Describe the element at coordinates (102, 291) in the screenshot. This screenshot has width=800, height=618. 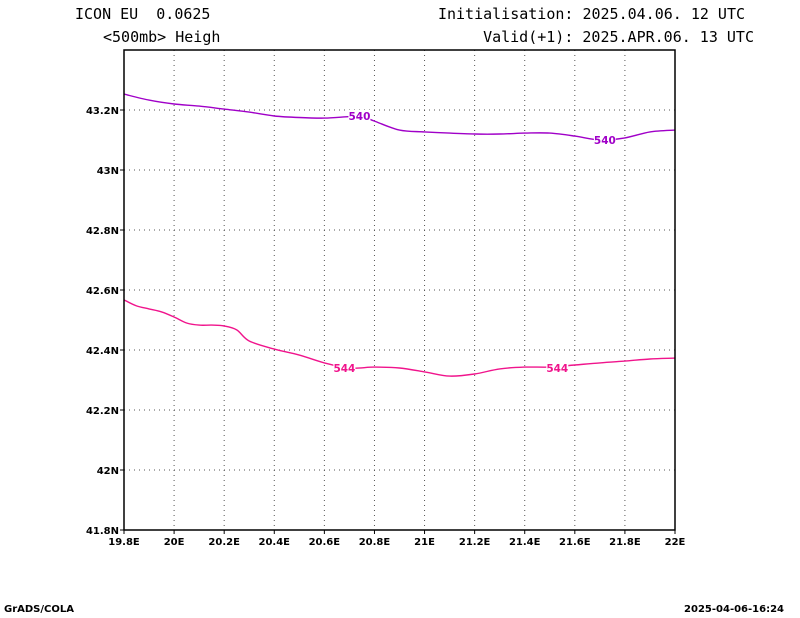
I see `y-tick-label: 42.6N` at that location.